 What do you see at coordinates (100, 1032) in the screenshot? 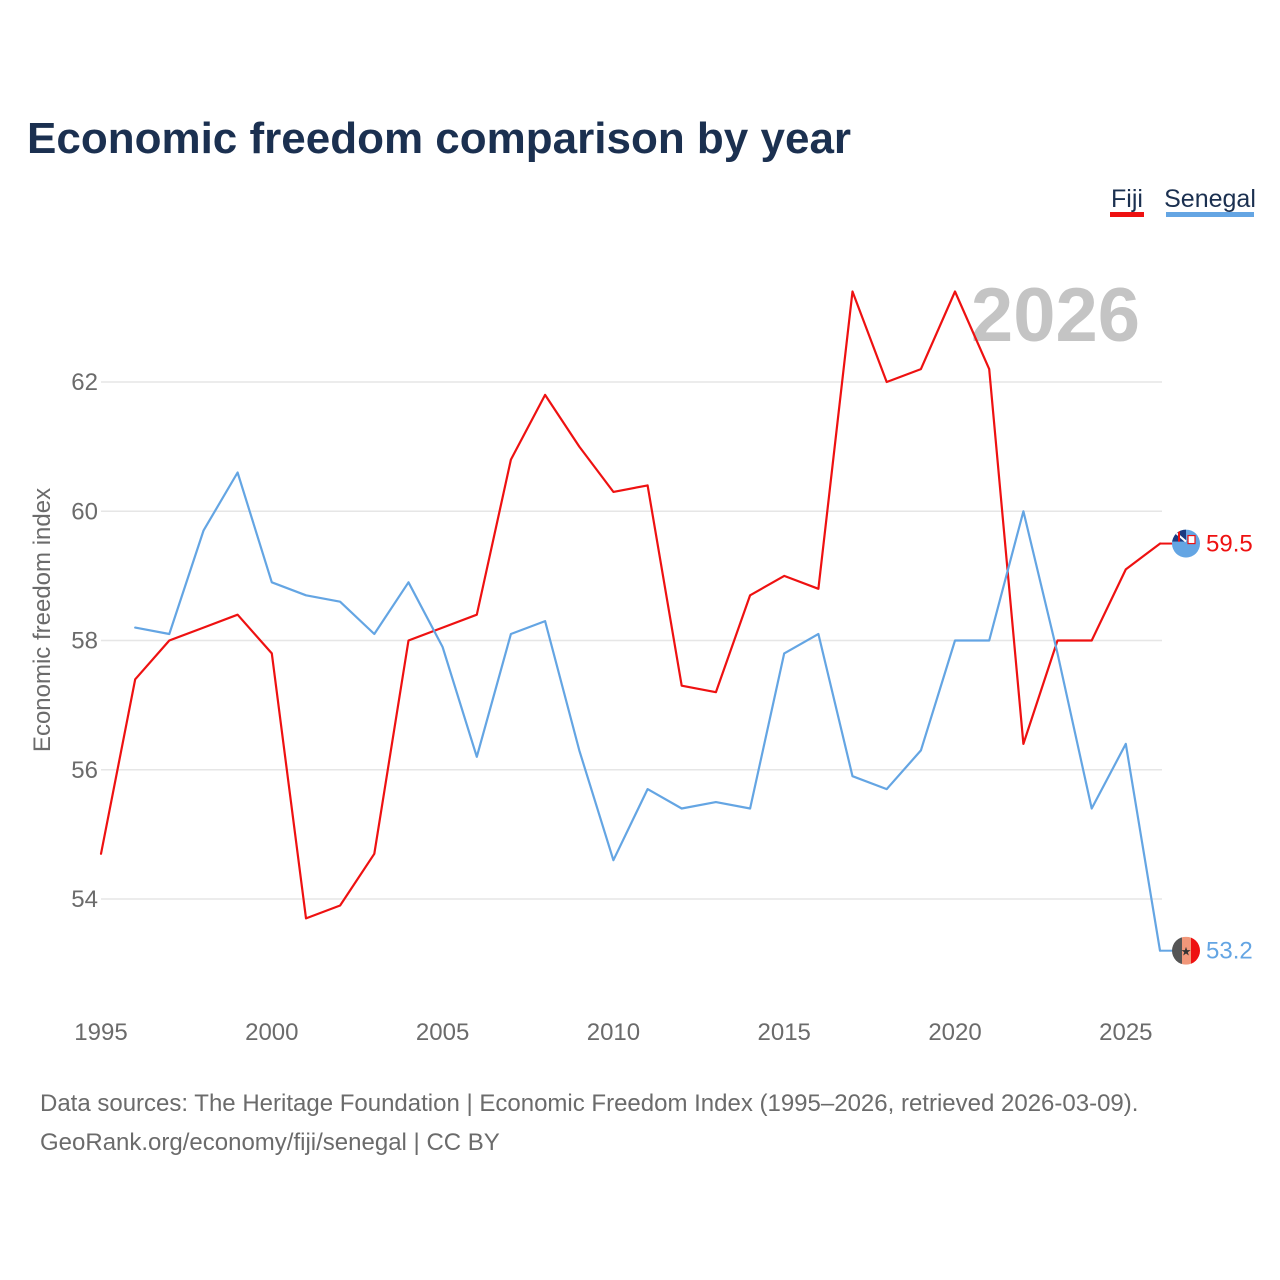
I see `x-tick-label-1995: 1995` at bounding box center [100, 1032].